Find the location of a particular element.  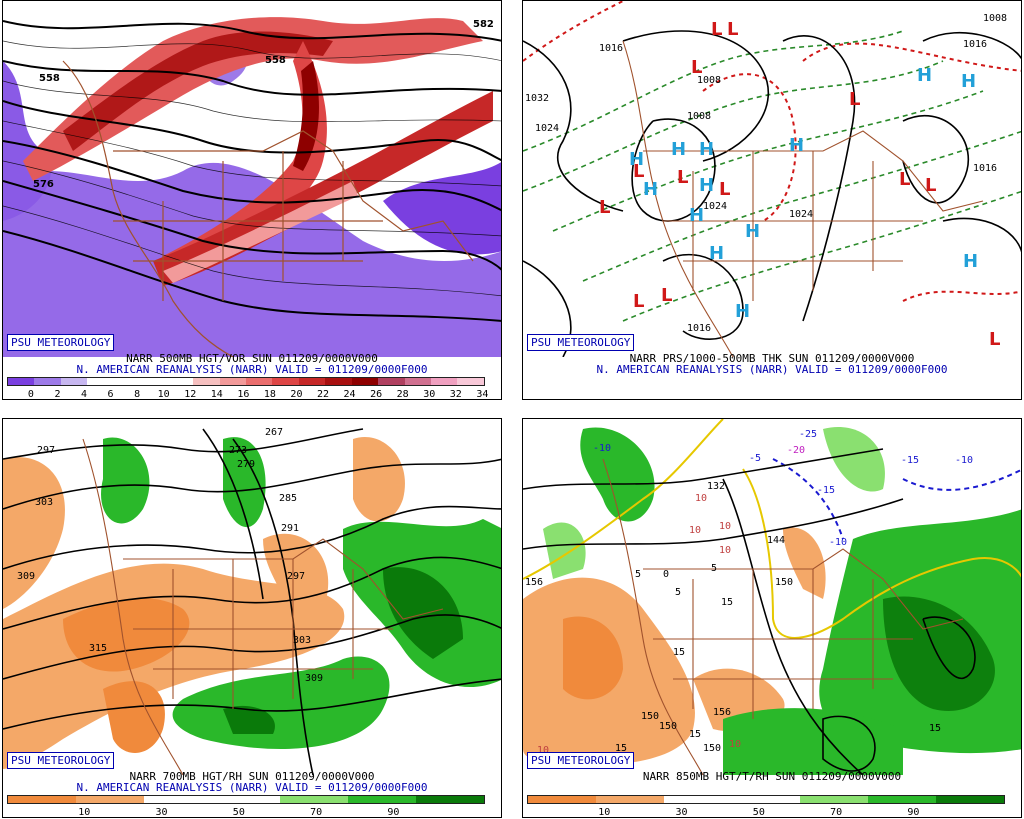

legend-tick-label: 70 is located at coordinates (316, 812).